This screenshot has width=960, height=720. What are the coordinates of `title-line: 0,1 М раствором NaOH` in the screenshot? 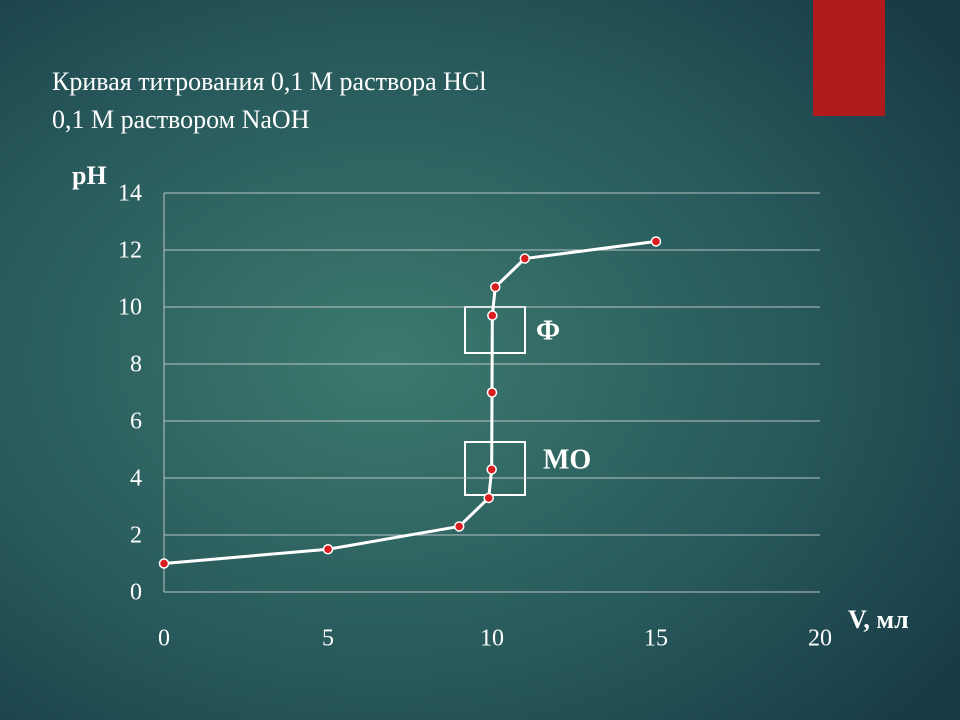 It's located at (181, 119).